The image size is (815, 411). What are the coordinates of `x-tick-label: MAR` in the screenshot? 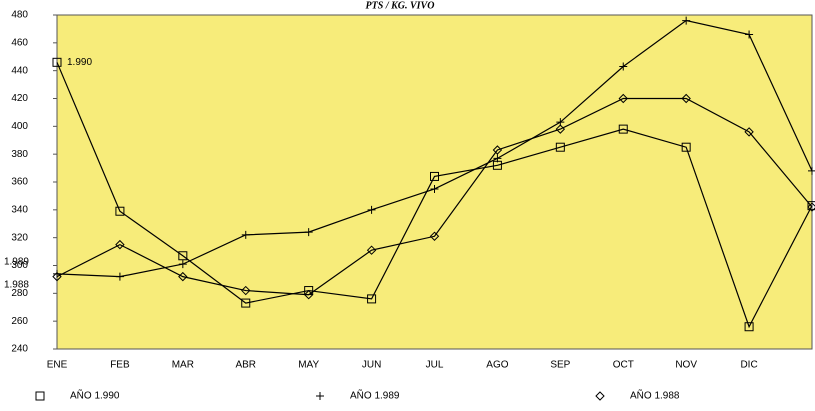 It's located at (183, 365).